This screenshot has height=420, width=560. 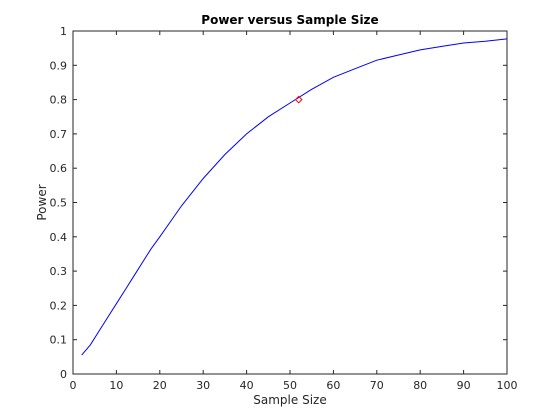 What do you see at coordinates (59, 65) in the screenshot?
I see `y-tick-label: 0.9` at bounding box center [59, 65].